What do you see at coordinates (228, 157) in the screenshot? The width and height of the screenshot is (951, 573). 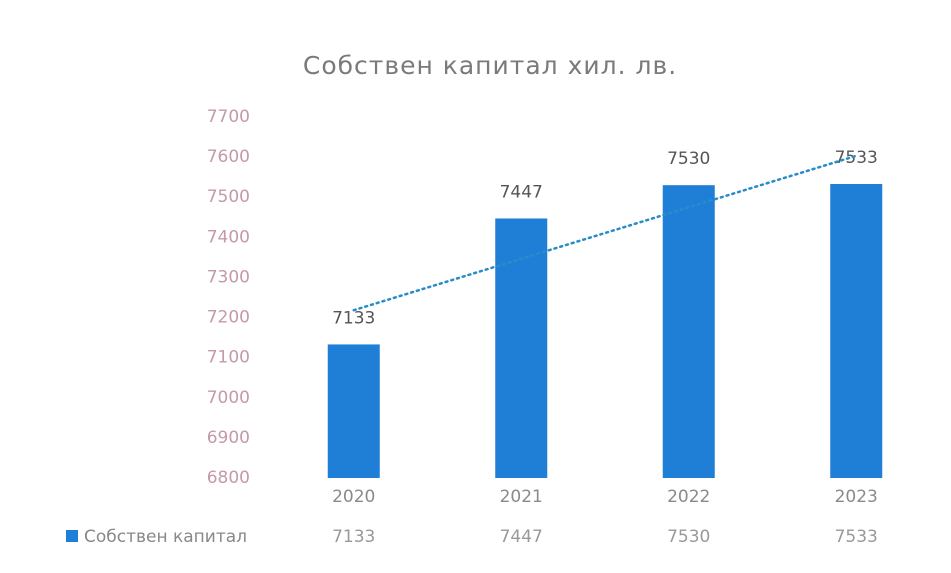 I see `y-tick-label: 7600` at bounding box center [228, 157].